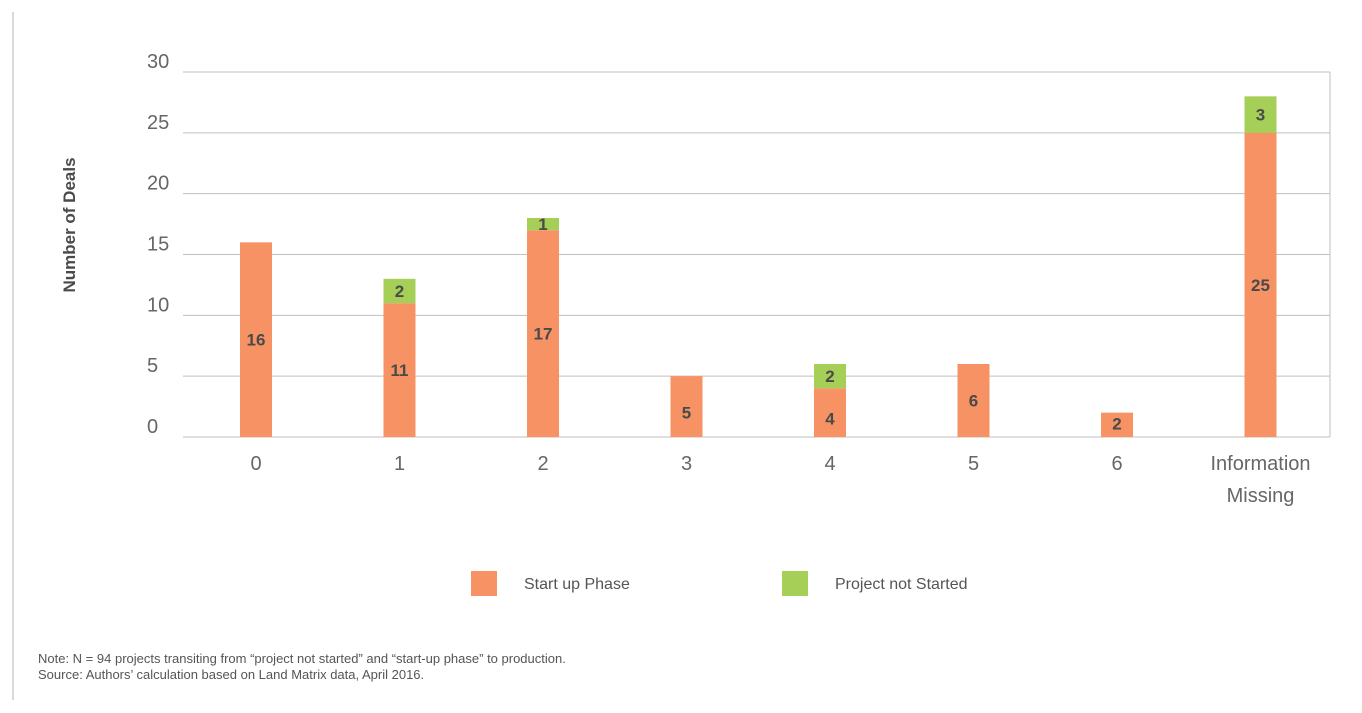 This screenshot has height=713, width=1362. I want to click on data-label: 11, so click(400, 370).